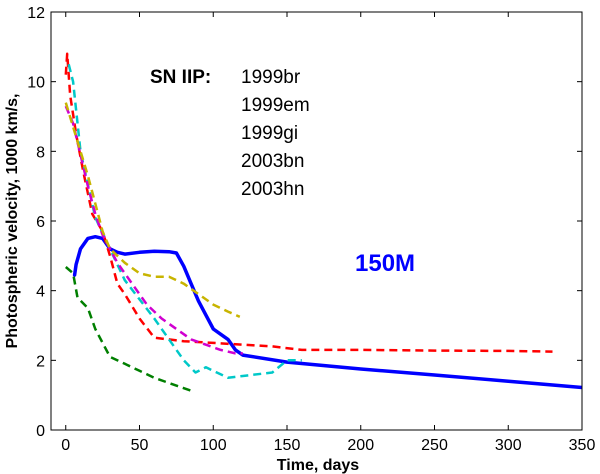  Describe the element at coordinates (40, 361) in the screenshot. I see `y-tick-label: 2` at that location.